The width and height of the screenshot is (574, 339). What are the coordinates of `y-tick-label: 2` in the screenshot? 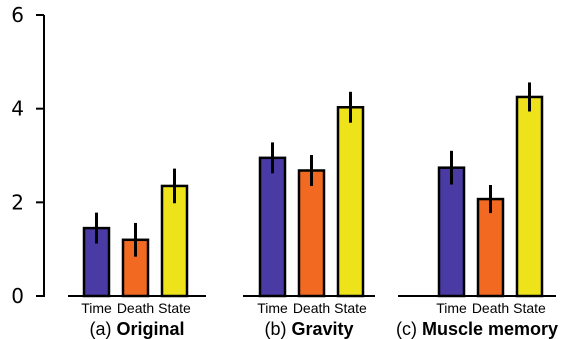 It's located at (17, 202).